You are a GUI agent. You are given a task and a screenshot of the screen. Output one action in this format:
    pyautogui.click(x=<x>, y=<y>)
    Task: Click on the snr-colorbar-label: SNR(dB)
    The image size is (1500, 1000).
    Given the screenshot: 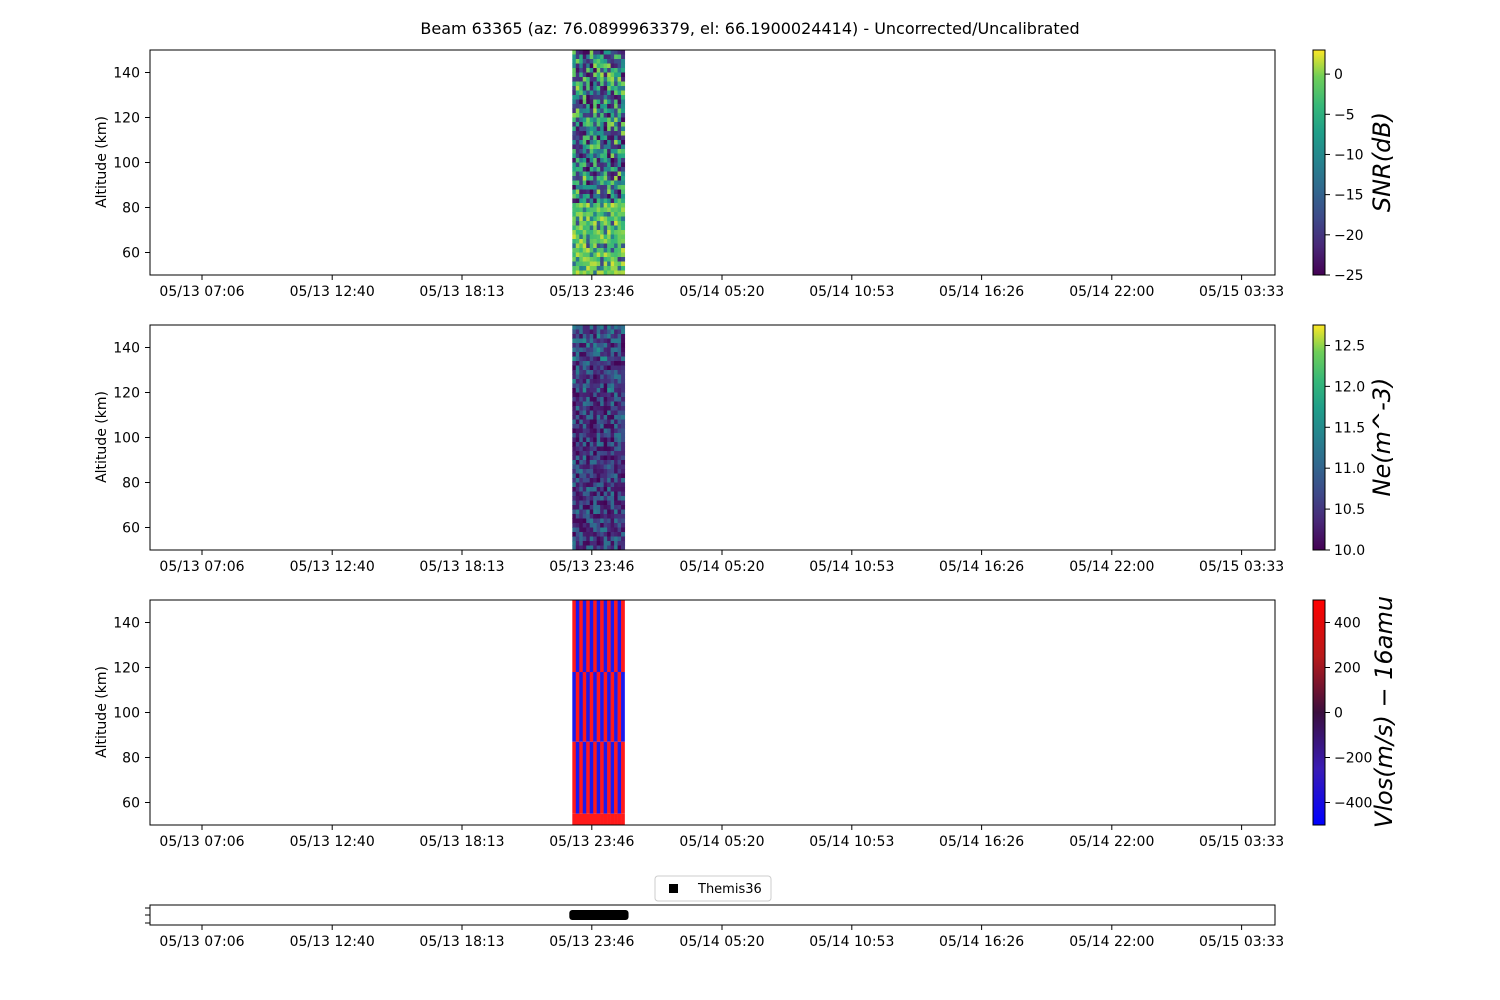 What is the action you would take?
    pyautogui.click(x=1382, y=162)
    